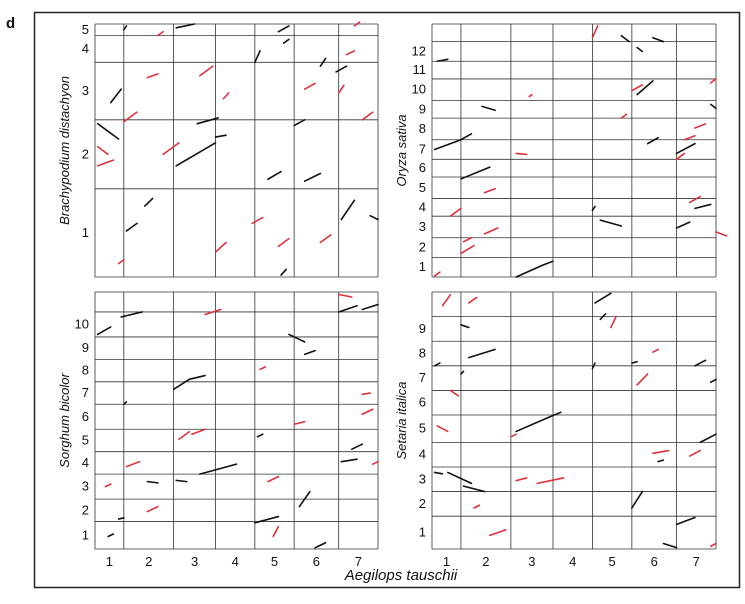  I want to click on y-tick-label: 11, so click(420, 69).